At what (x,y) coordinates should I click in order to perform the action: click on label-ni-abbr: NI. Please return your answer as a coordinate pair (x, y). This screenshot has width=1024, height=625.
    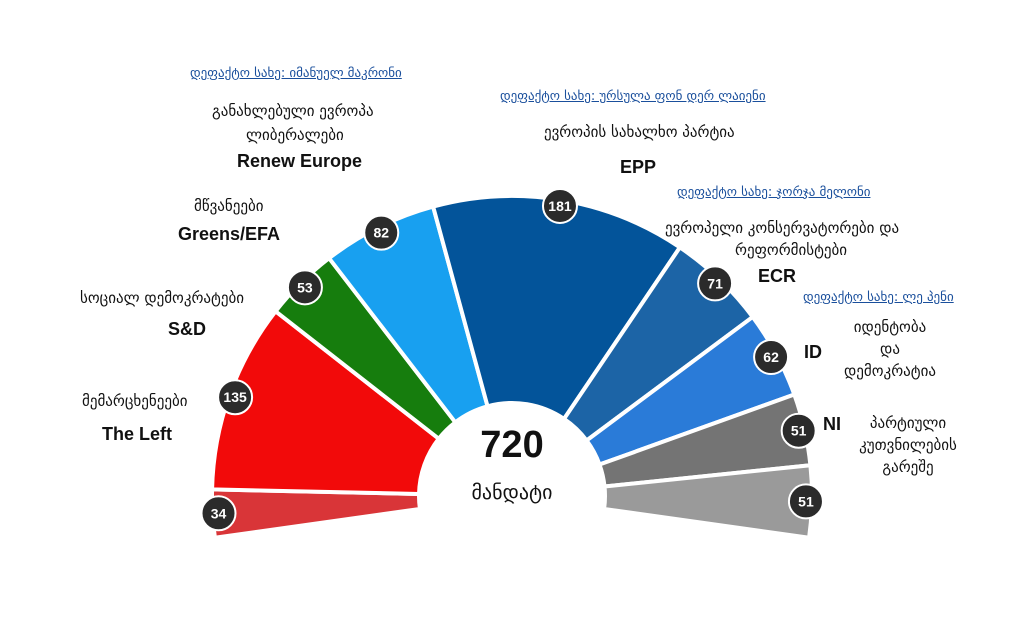
    Looking at the image, I should click on (832, 424).